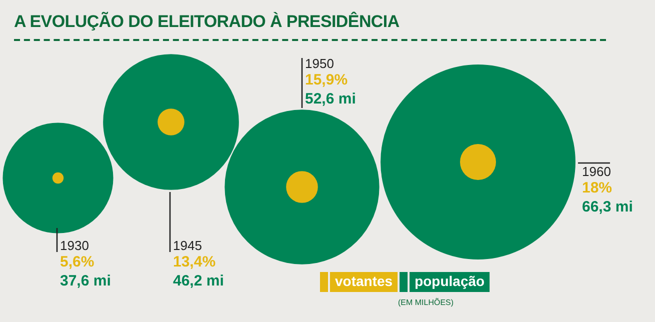 The height and width of the screenshot is (322, 655). I want to click on data-label: 46,2 mi, so click(198, 281).